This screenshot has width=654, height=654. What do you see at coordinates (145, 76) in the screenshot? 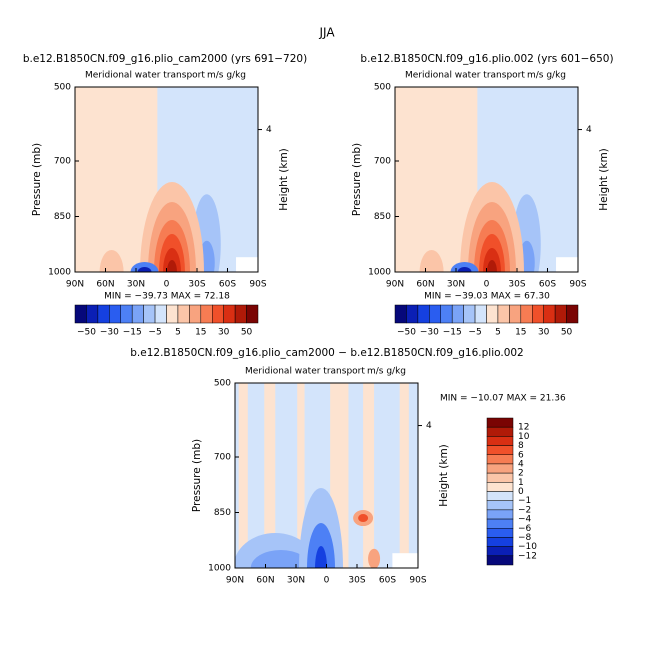
I see `variable-name: Meridional water transport` at bounding box center [145, 76].